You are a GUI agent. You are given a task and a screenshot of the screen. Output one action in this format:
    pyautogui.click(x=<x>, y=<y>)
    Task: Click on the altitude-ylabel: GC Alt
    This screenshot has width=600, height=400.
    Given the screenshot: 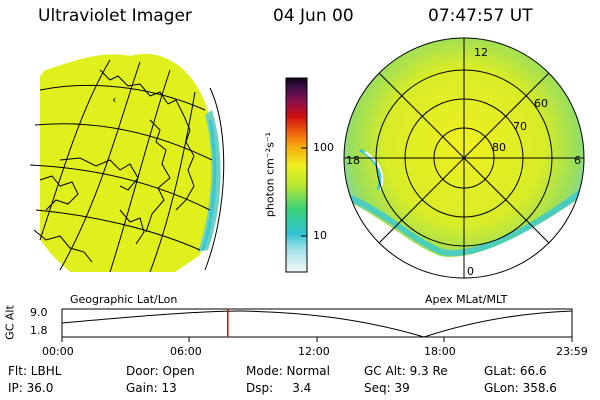 What is the action you would take?
    pyautogui.click(x=10, y=322)
    